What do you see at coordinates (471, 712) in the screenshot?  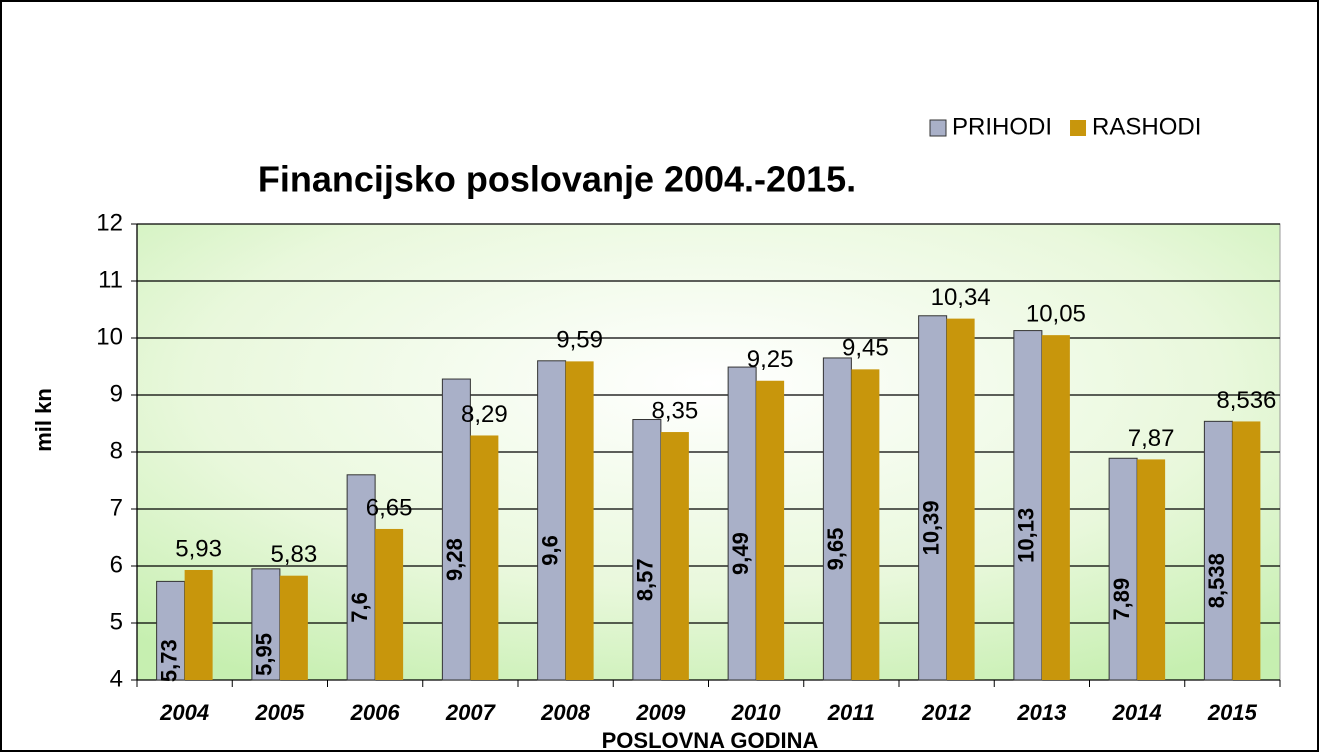 I see `x-tick-label: 2007` at bounding box center [471, 712].